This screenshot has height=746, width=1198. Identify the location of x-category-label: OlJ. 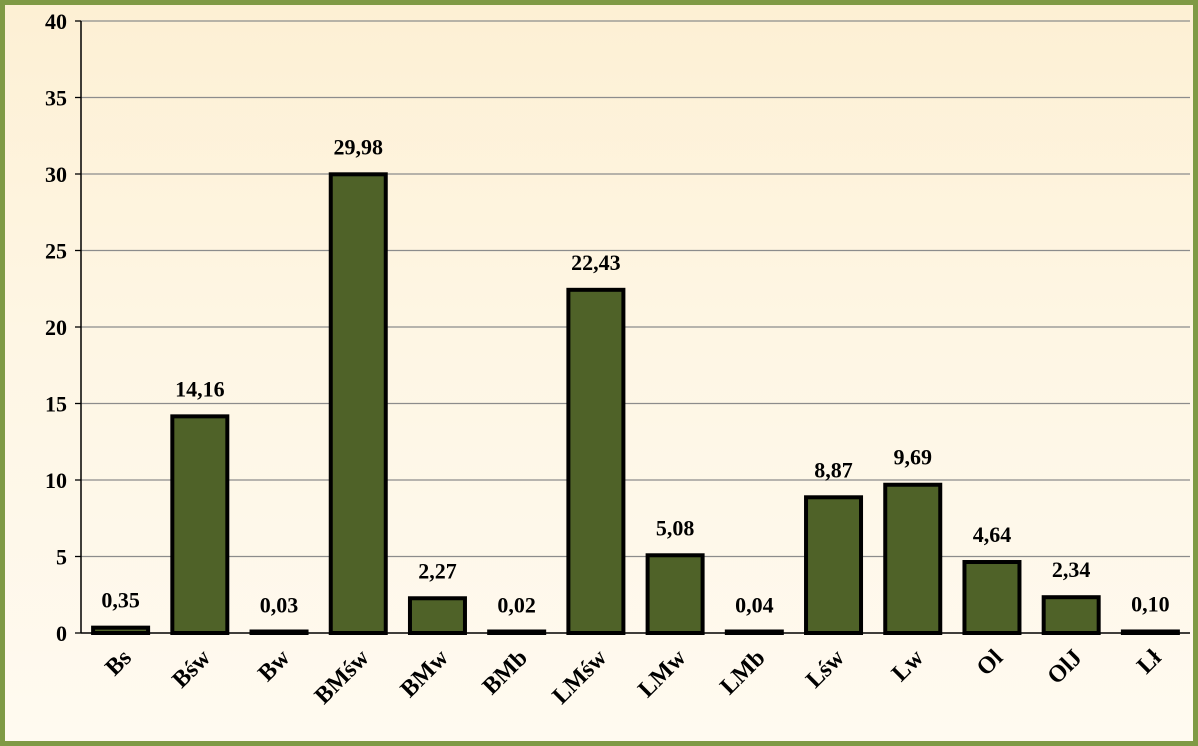
(1065, 667).